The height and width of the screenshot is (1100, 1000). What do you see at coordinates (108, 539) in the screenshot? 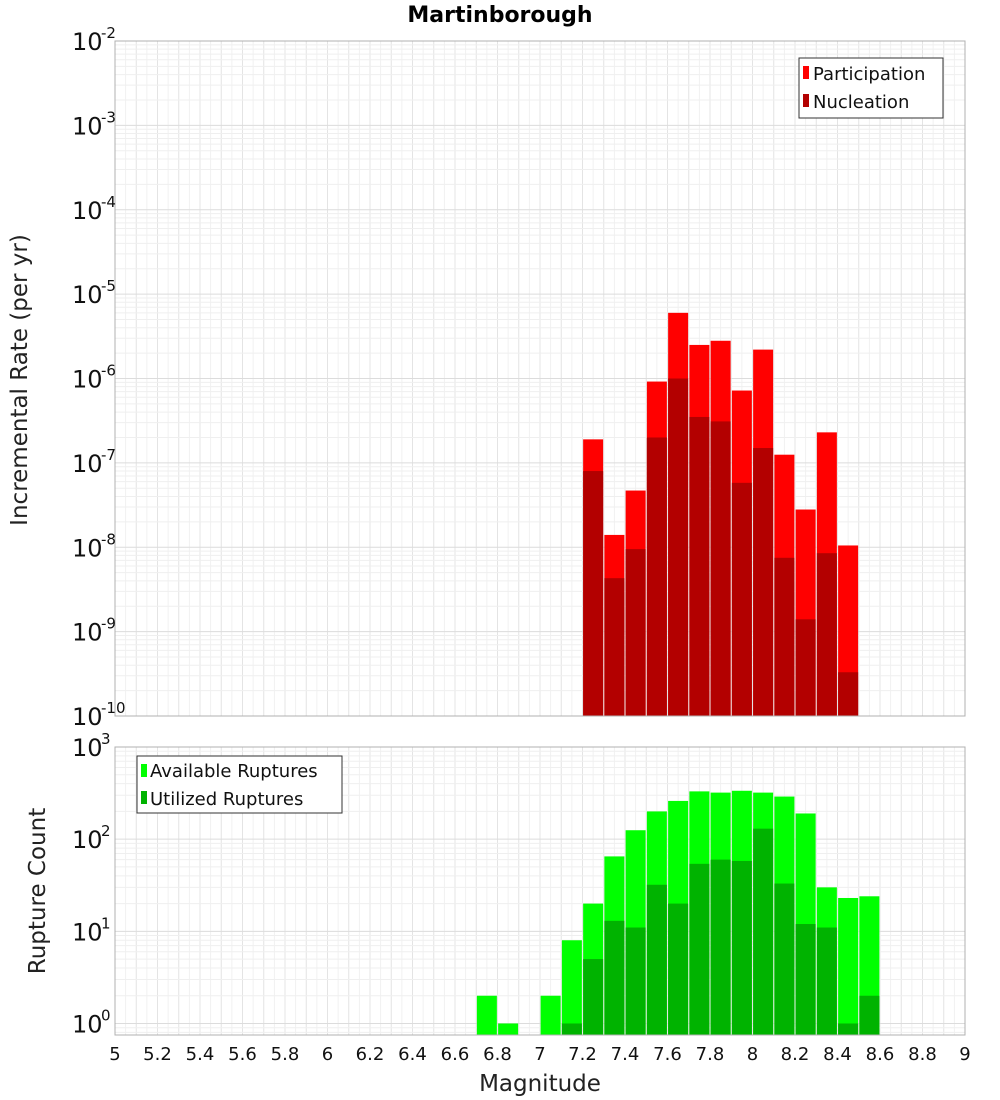
I see `rate-y-tick-exponent: -8` at bounding box center [108, 539].